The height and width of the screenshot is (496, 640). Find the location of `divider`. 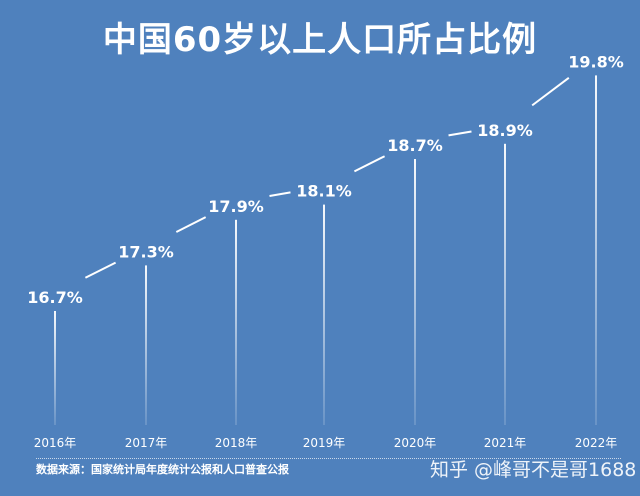

divider is located at coordinates (328, 458).